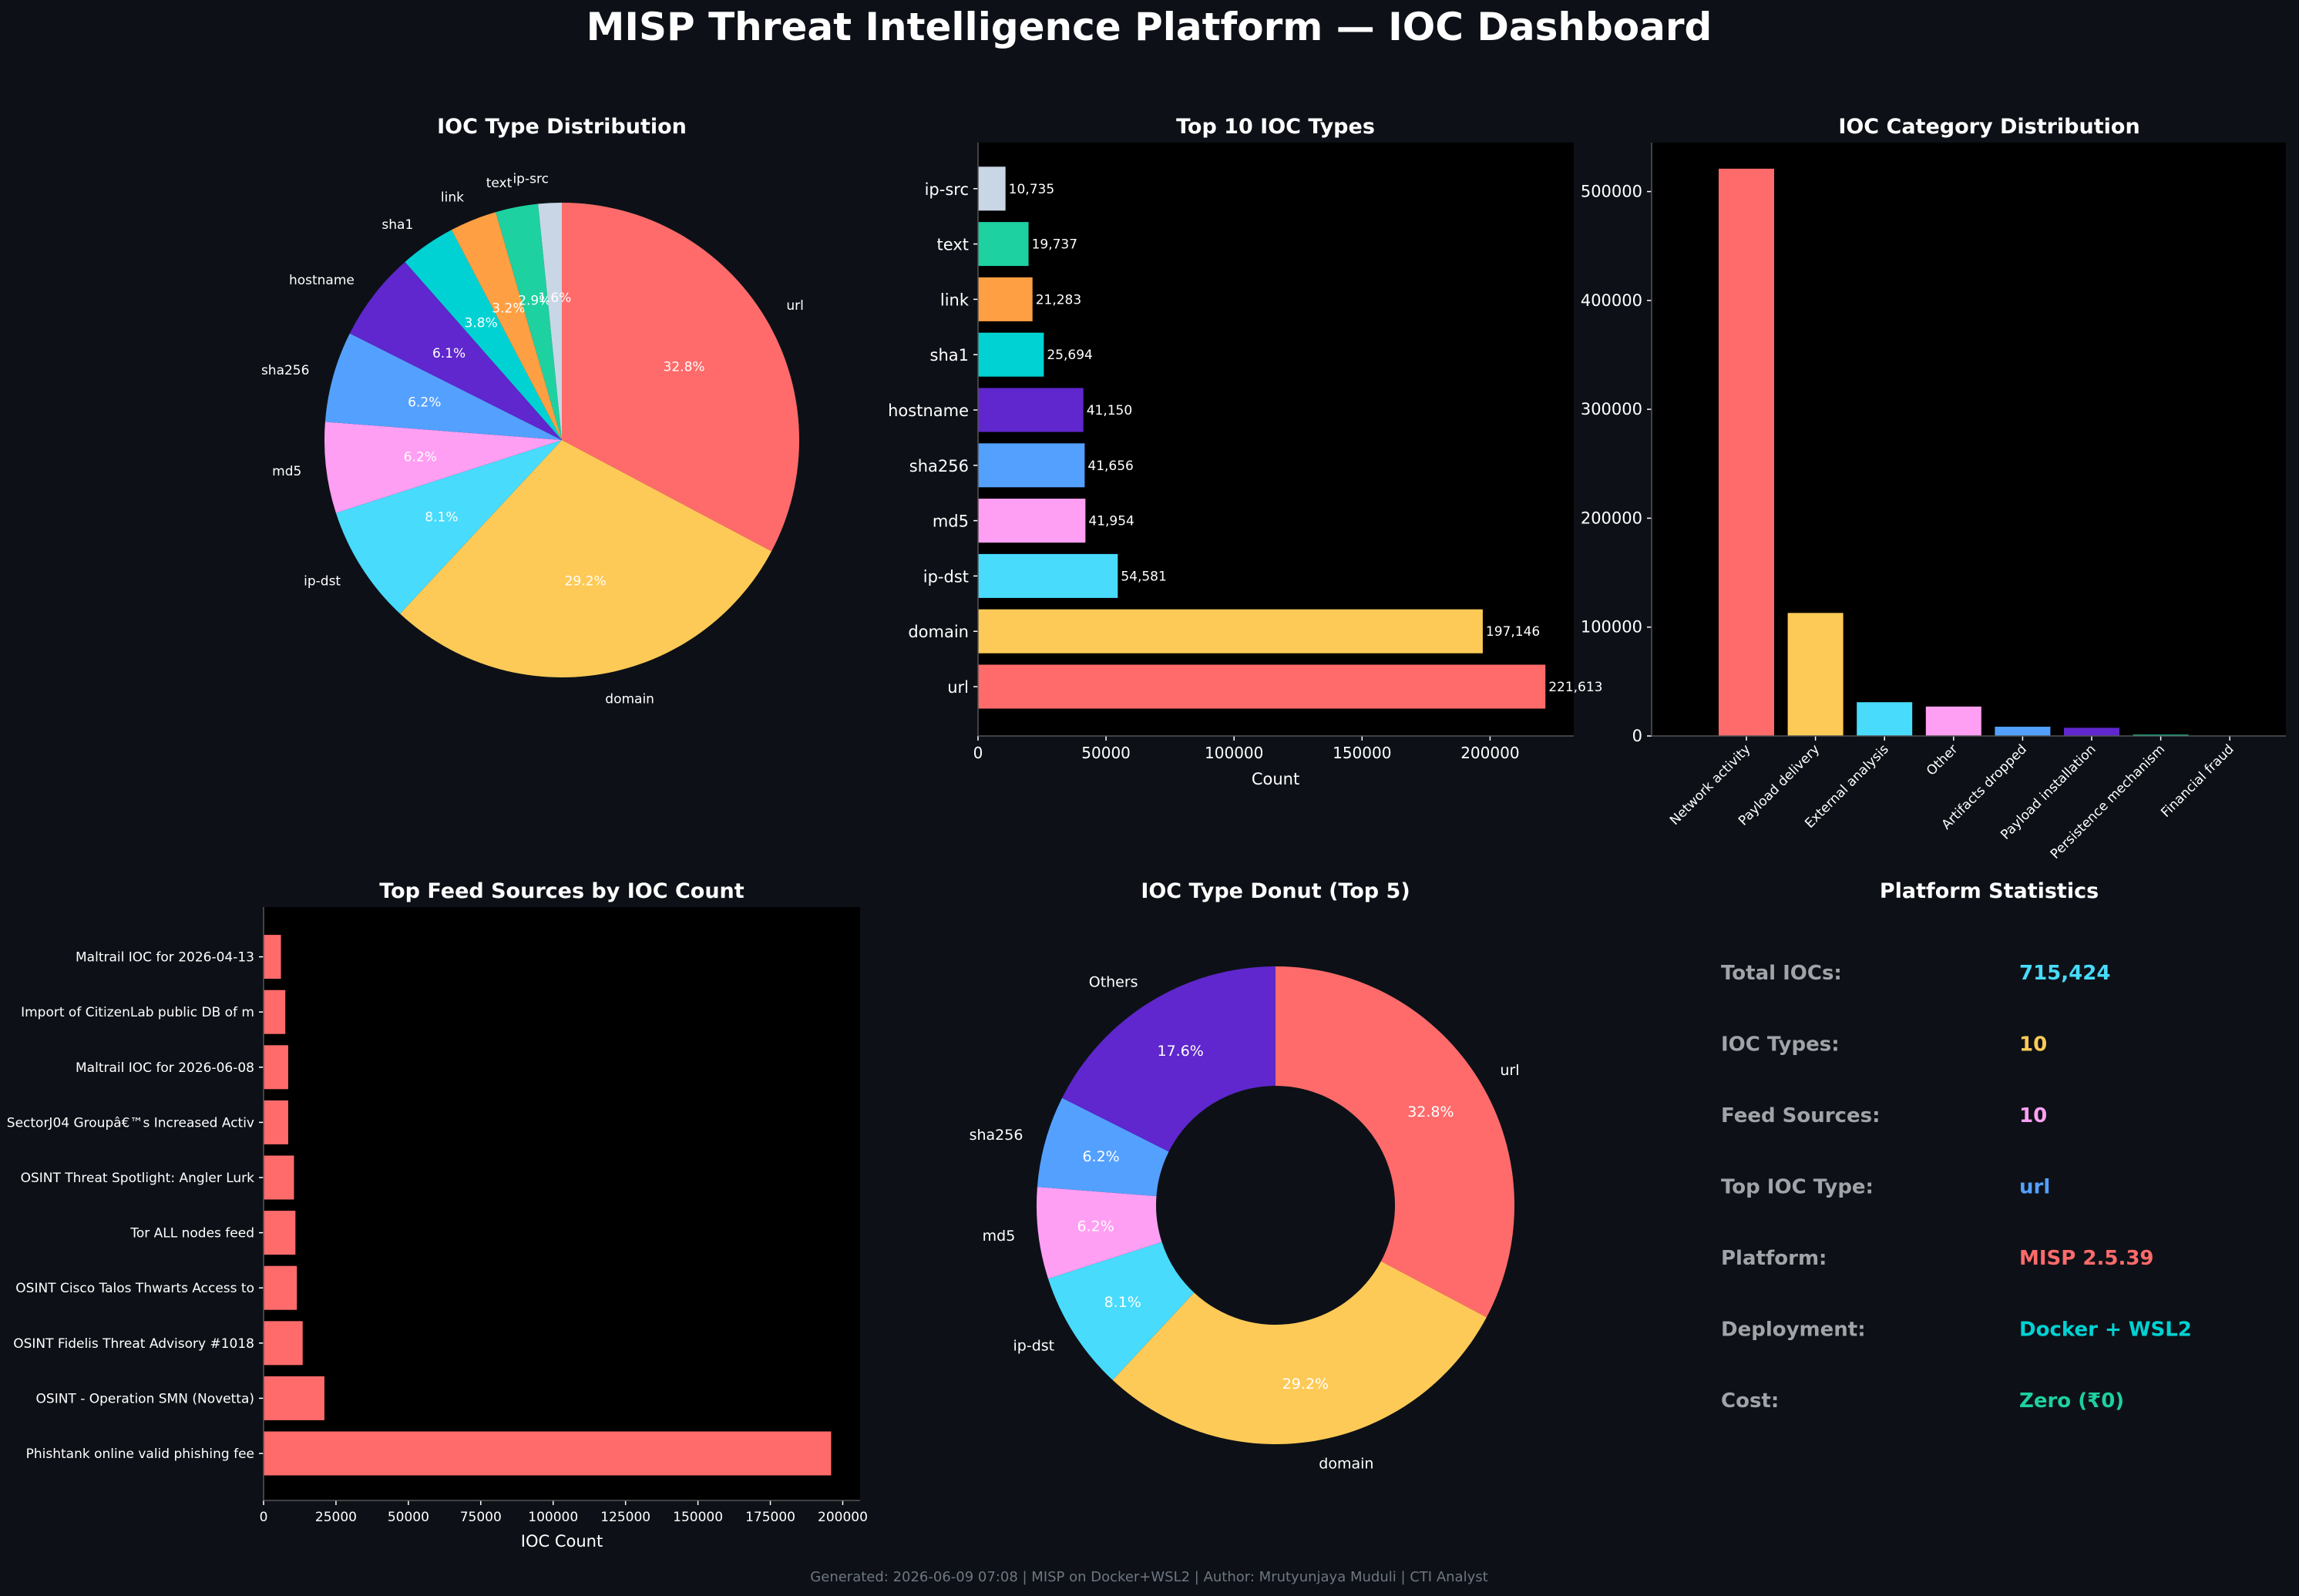 The width and height of the screenshot is (2299, 1596). What do you see at coordinates (1612, 301) in the screenshot?
I see `ytick-label: 400000` at bounding box center [1612, 301].